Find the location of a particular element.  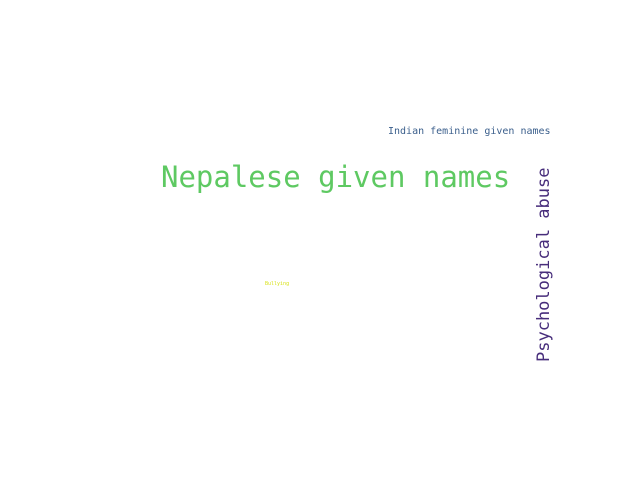

word-indian-feminine-given-names: Indian feminine given names is located at coordinates (469, 131).